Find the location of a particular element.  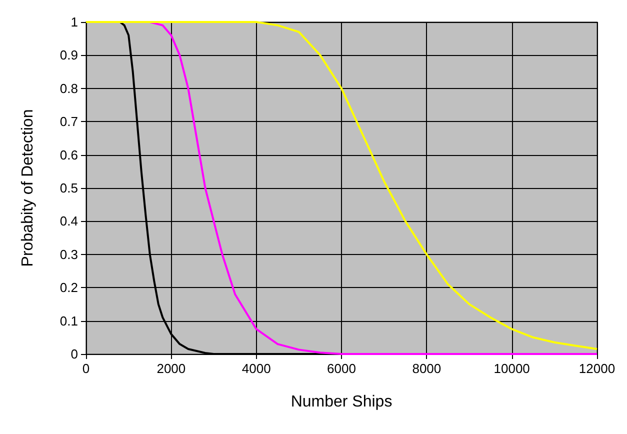

y-tick-label: 0.9 is located at coordinates (69, 55).